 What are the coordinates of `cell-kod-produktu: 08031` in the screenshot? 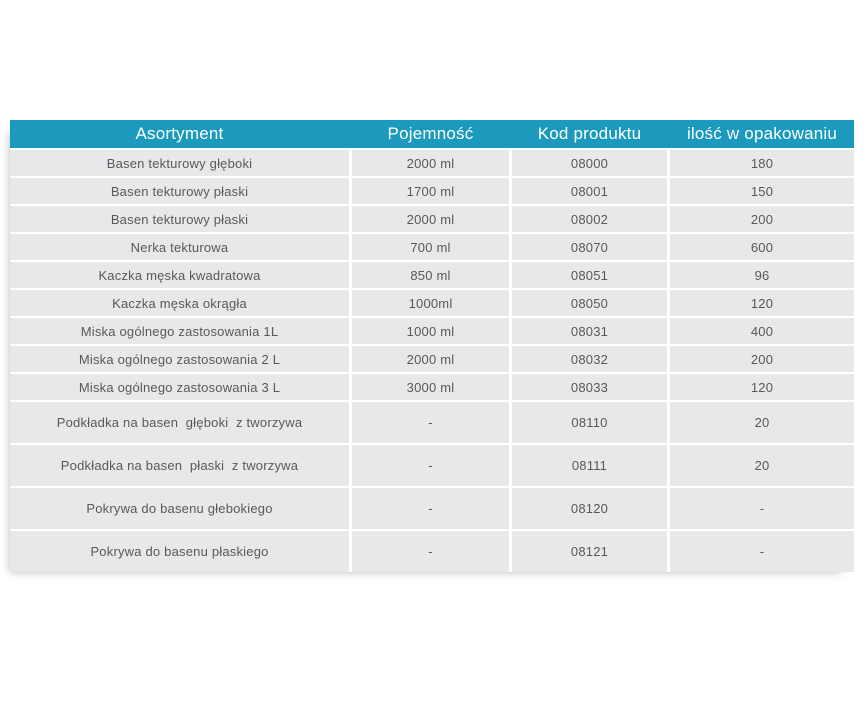 It's located at (589, 331).